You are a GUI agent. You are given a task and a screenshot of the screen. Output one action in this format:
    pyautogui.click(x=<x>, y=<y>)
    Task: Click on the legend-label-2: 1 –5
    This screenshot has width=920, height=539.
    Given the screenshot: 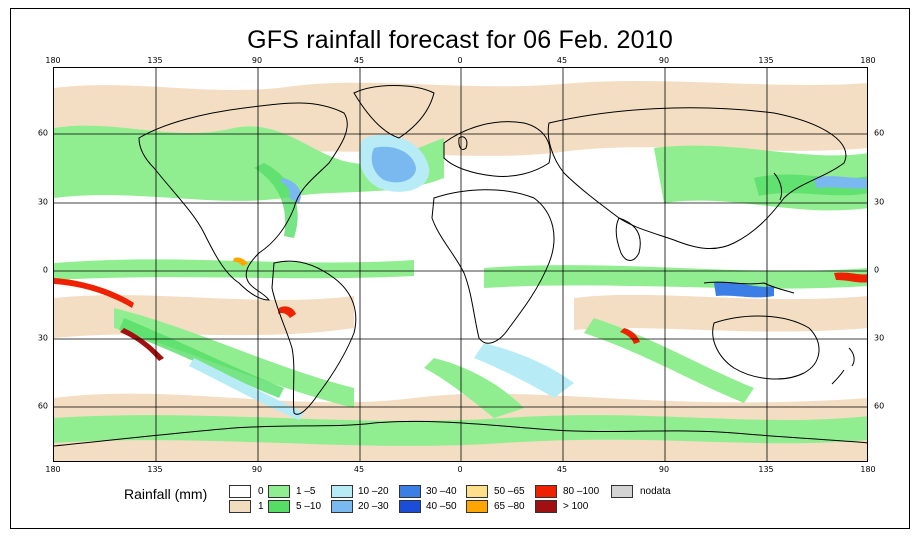 What is the action you would take?
    pyautogui.click(x=306, y=491)
    